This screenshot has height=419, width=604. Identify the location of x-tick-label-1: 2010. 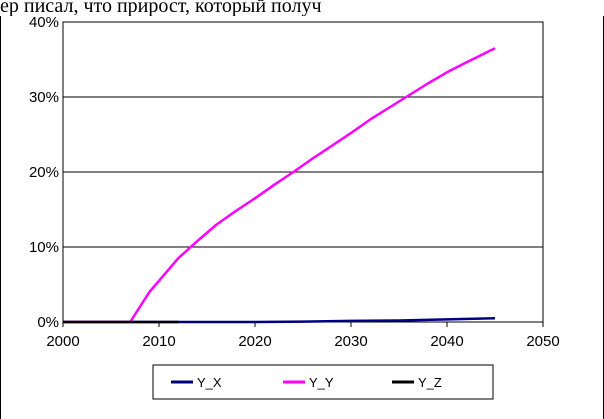
(158, 341).